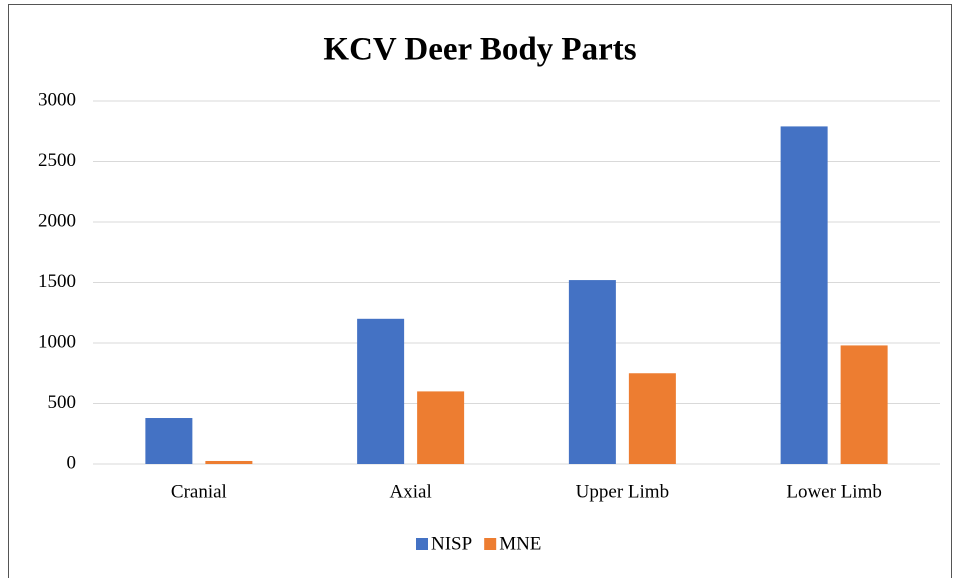 The width and height of the screenshot is (959, 578). I want to click on y-tick-label: 1000, so click(57, 341).